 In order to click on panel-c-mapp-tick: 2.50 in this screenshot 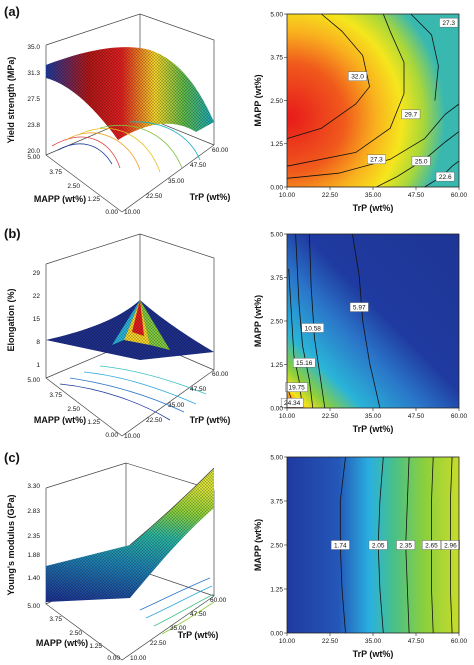, I will do `click(75, 633)`.